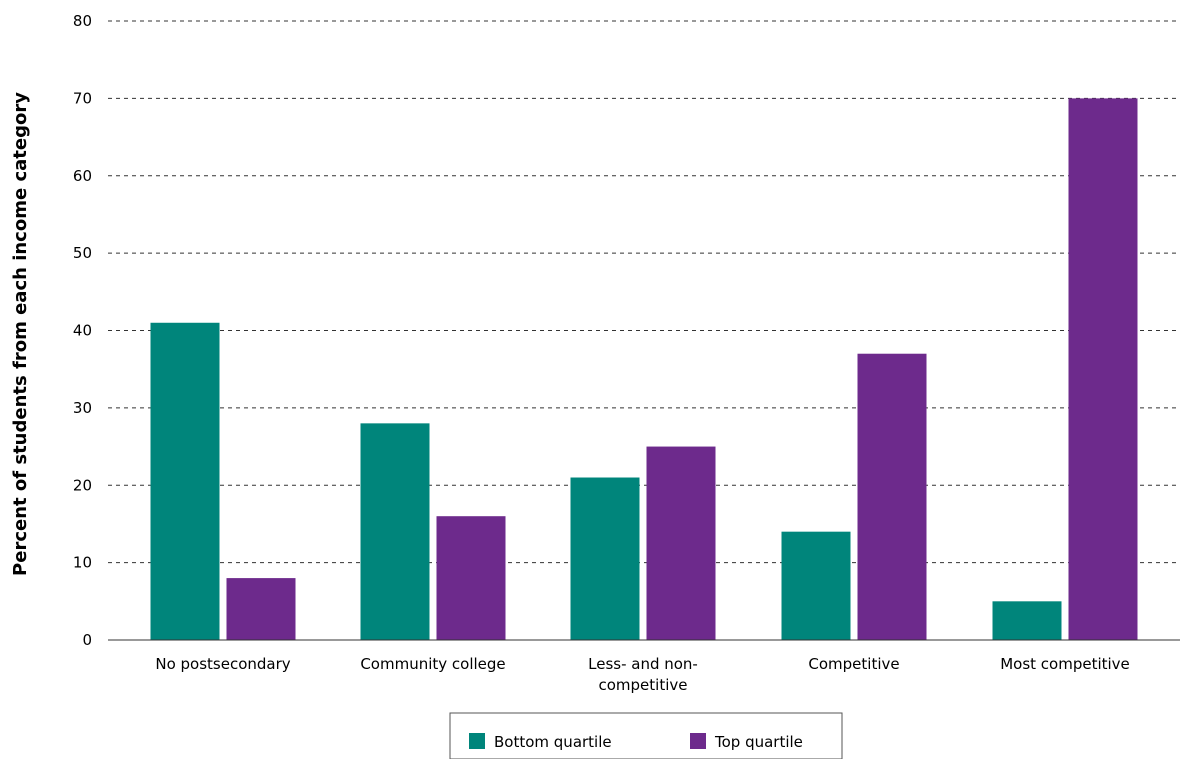 This screenshot has width=1196, height=759. Describe the element at coordinates (553, 742) in the screenshot. I see `legend-label: Bottom quartile` at that location.